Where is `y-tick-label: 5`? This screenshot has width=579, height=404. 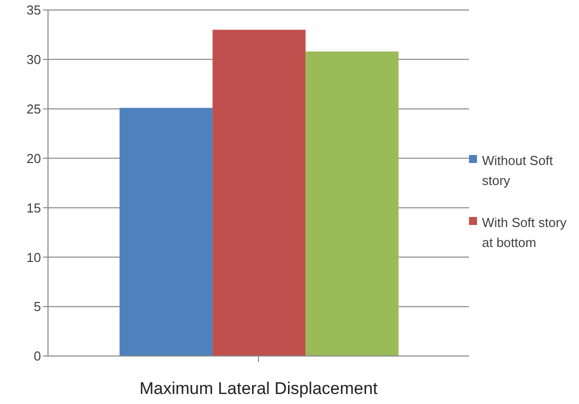 y-tick-label: 5 is located at coordinates (37, 306).